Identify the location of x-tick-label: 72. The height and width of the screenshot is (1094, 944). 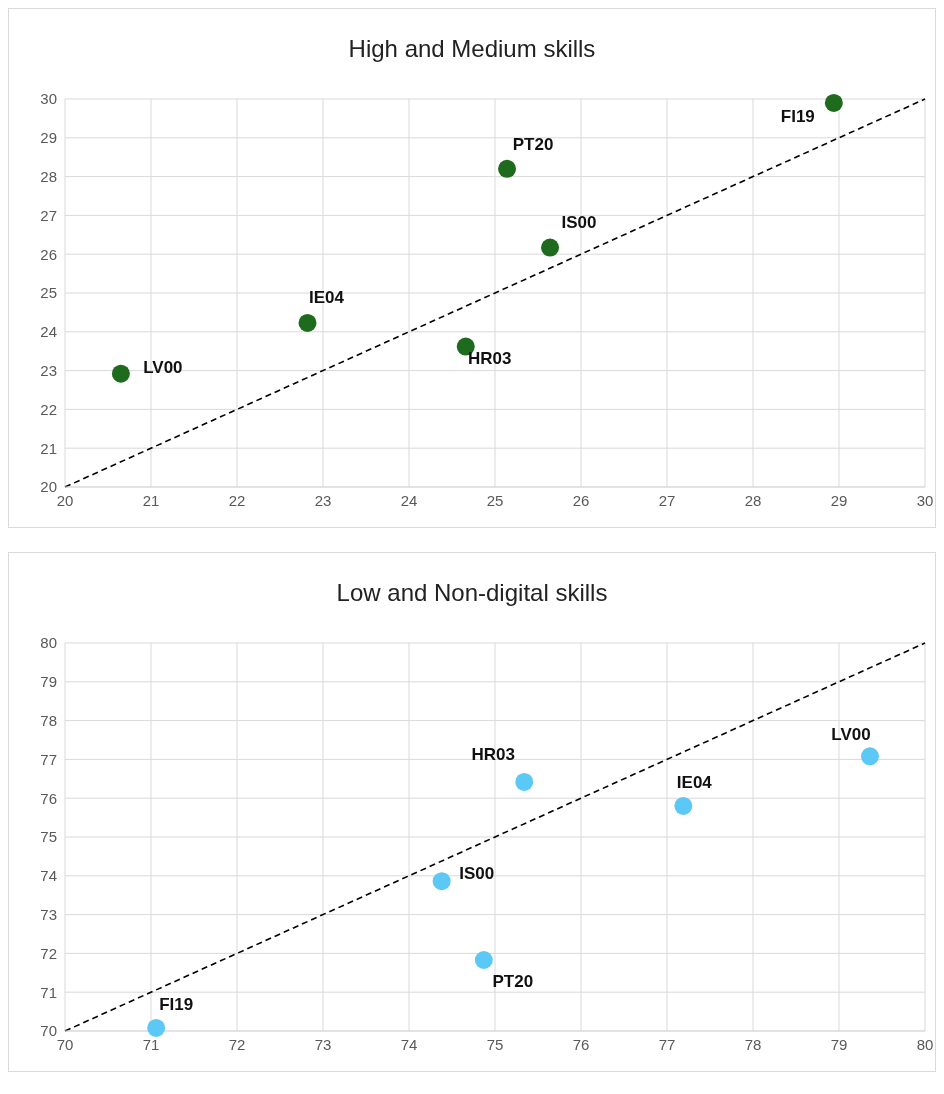
(237, 1044).